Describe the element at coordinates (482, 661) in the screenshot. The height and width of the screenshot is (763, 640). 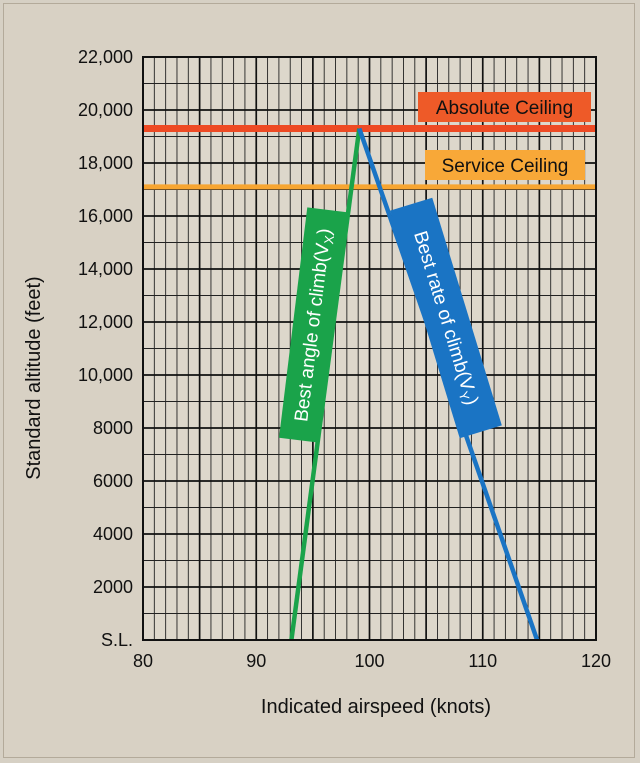
I see `x-tick-label: 110` at that location.